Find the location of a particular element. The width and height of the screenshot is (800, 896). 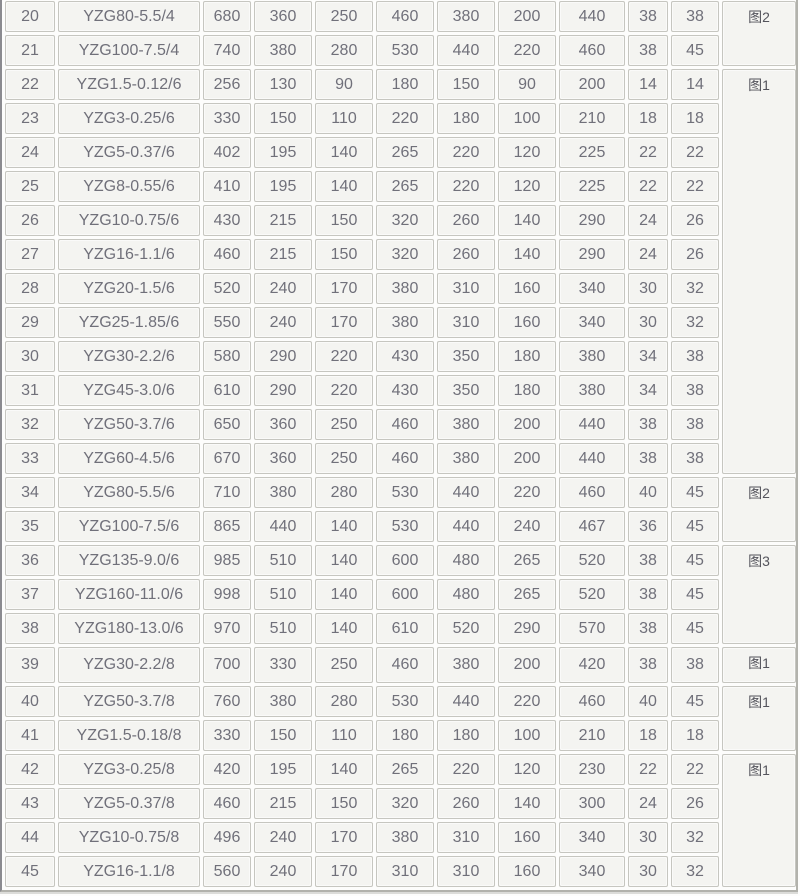

table-row: 33 YZG60-4.5/6 670 360 250 460 380 200 440 38 38 is located at coordinates (400, 458).